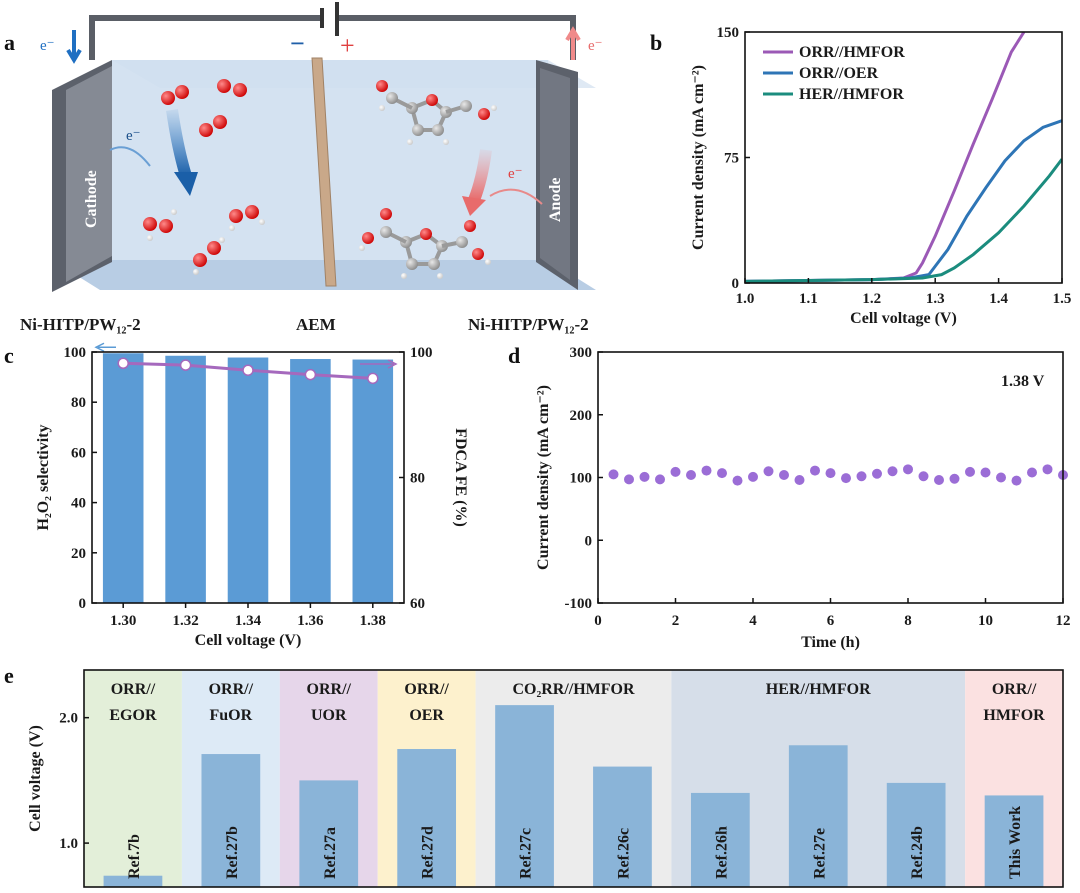 The image size is (1080, 893). Describe the element at coordinates (745, 299) in the screenshot. I see `x-tick-label: 1.0` at that location.